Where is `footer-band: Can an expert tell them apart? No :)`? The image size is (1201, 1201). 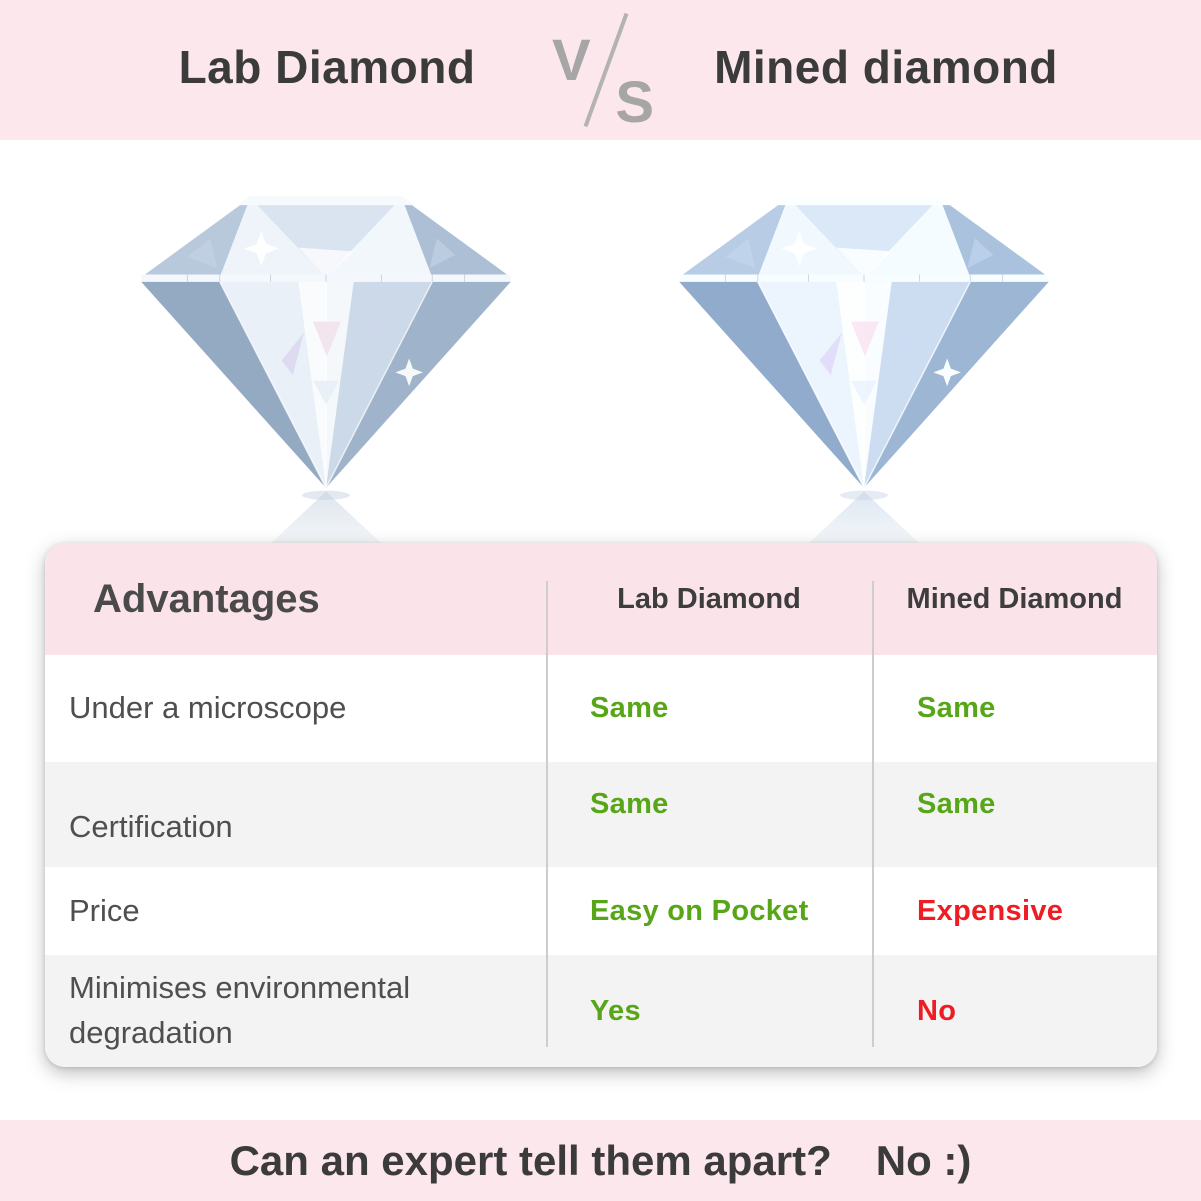
footer-band: Can an expert tell them apart? No :) is located at coordinates (600, 1160).